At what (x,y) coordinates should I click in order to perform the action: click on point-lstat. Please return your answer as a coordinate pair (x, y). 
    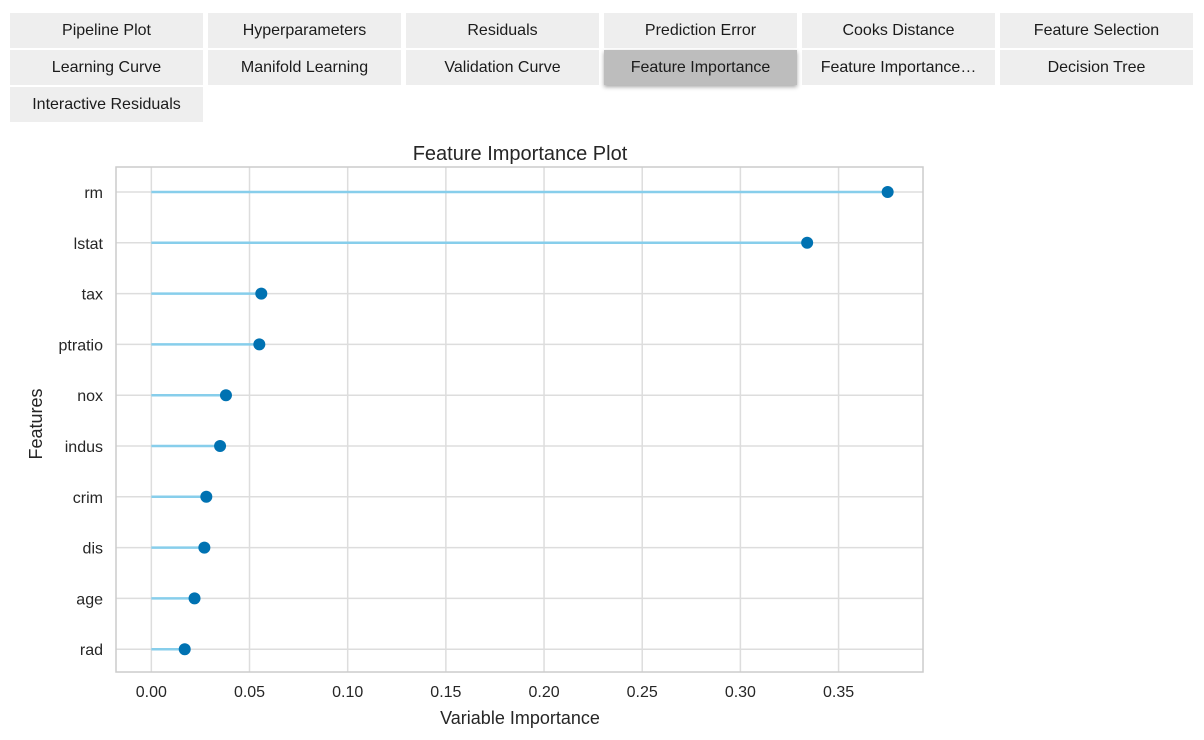
    Looking at the image, I should click on (807, 242).